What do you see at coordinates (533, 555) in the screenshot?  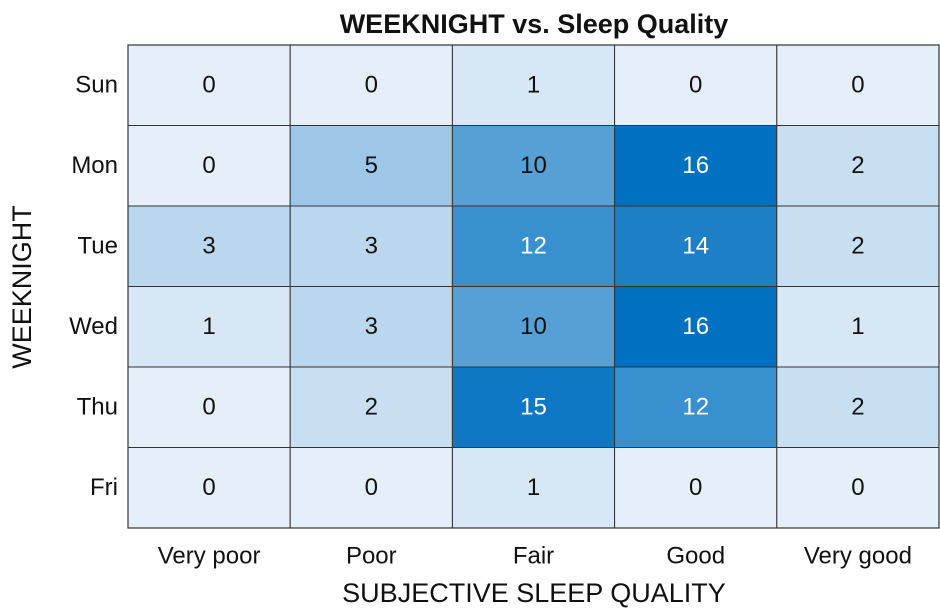 I see `x-tick-label: Fair` at bounding box center [533, 555].